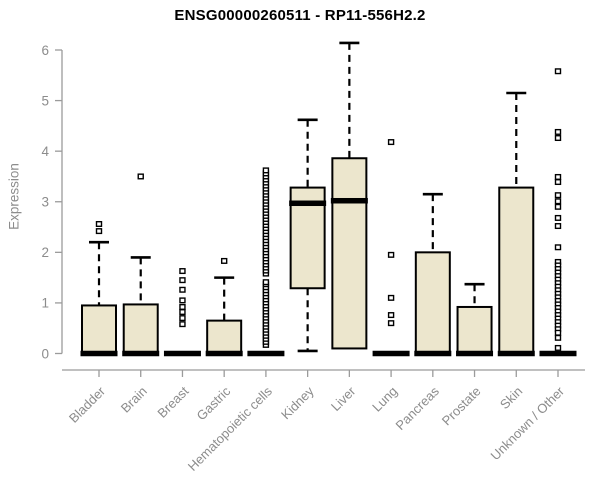 The image size is (600, 500). What do you see at coordinates (511, 398) in the screenshot?
I see `x-tick-label-skin: Skin` at bounding box center [511, 398].